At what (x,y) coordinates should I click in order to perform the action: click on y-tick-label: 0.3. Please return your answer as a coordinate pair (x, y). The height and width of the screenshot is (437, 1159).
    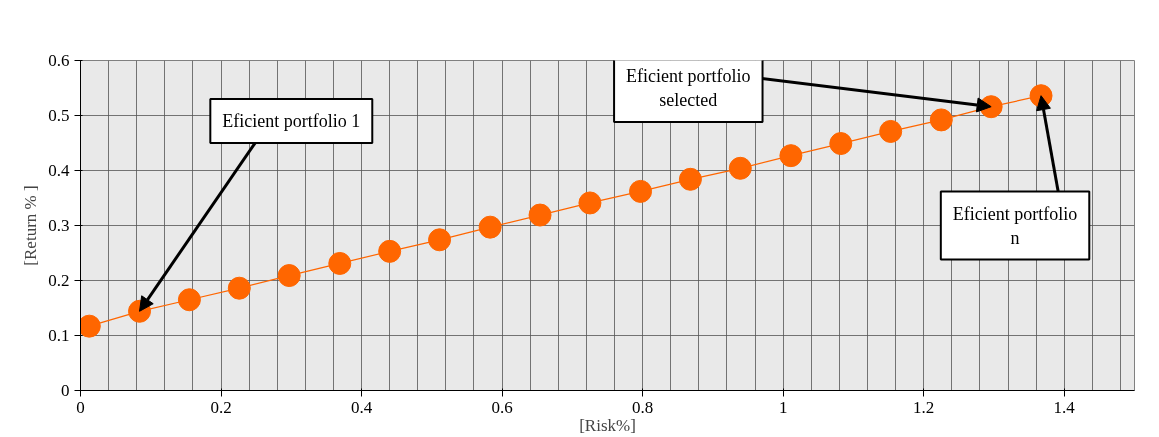
    Looking at the image, I should click on (59, 225).